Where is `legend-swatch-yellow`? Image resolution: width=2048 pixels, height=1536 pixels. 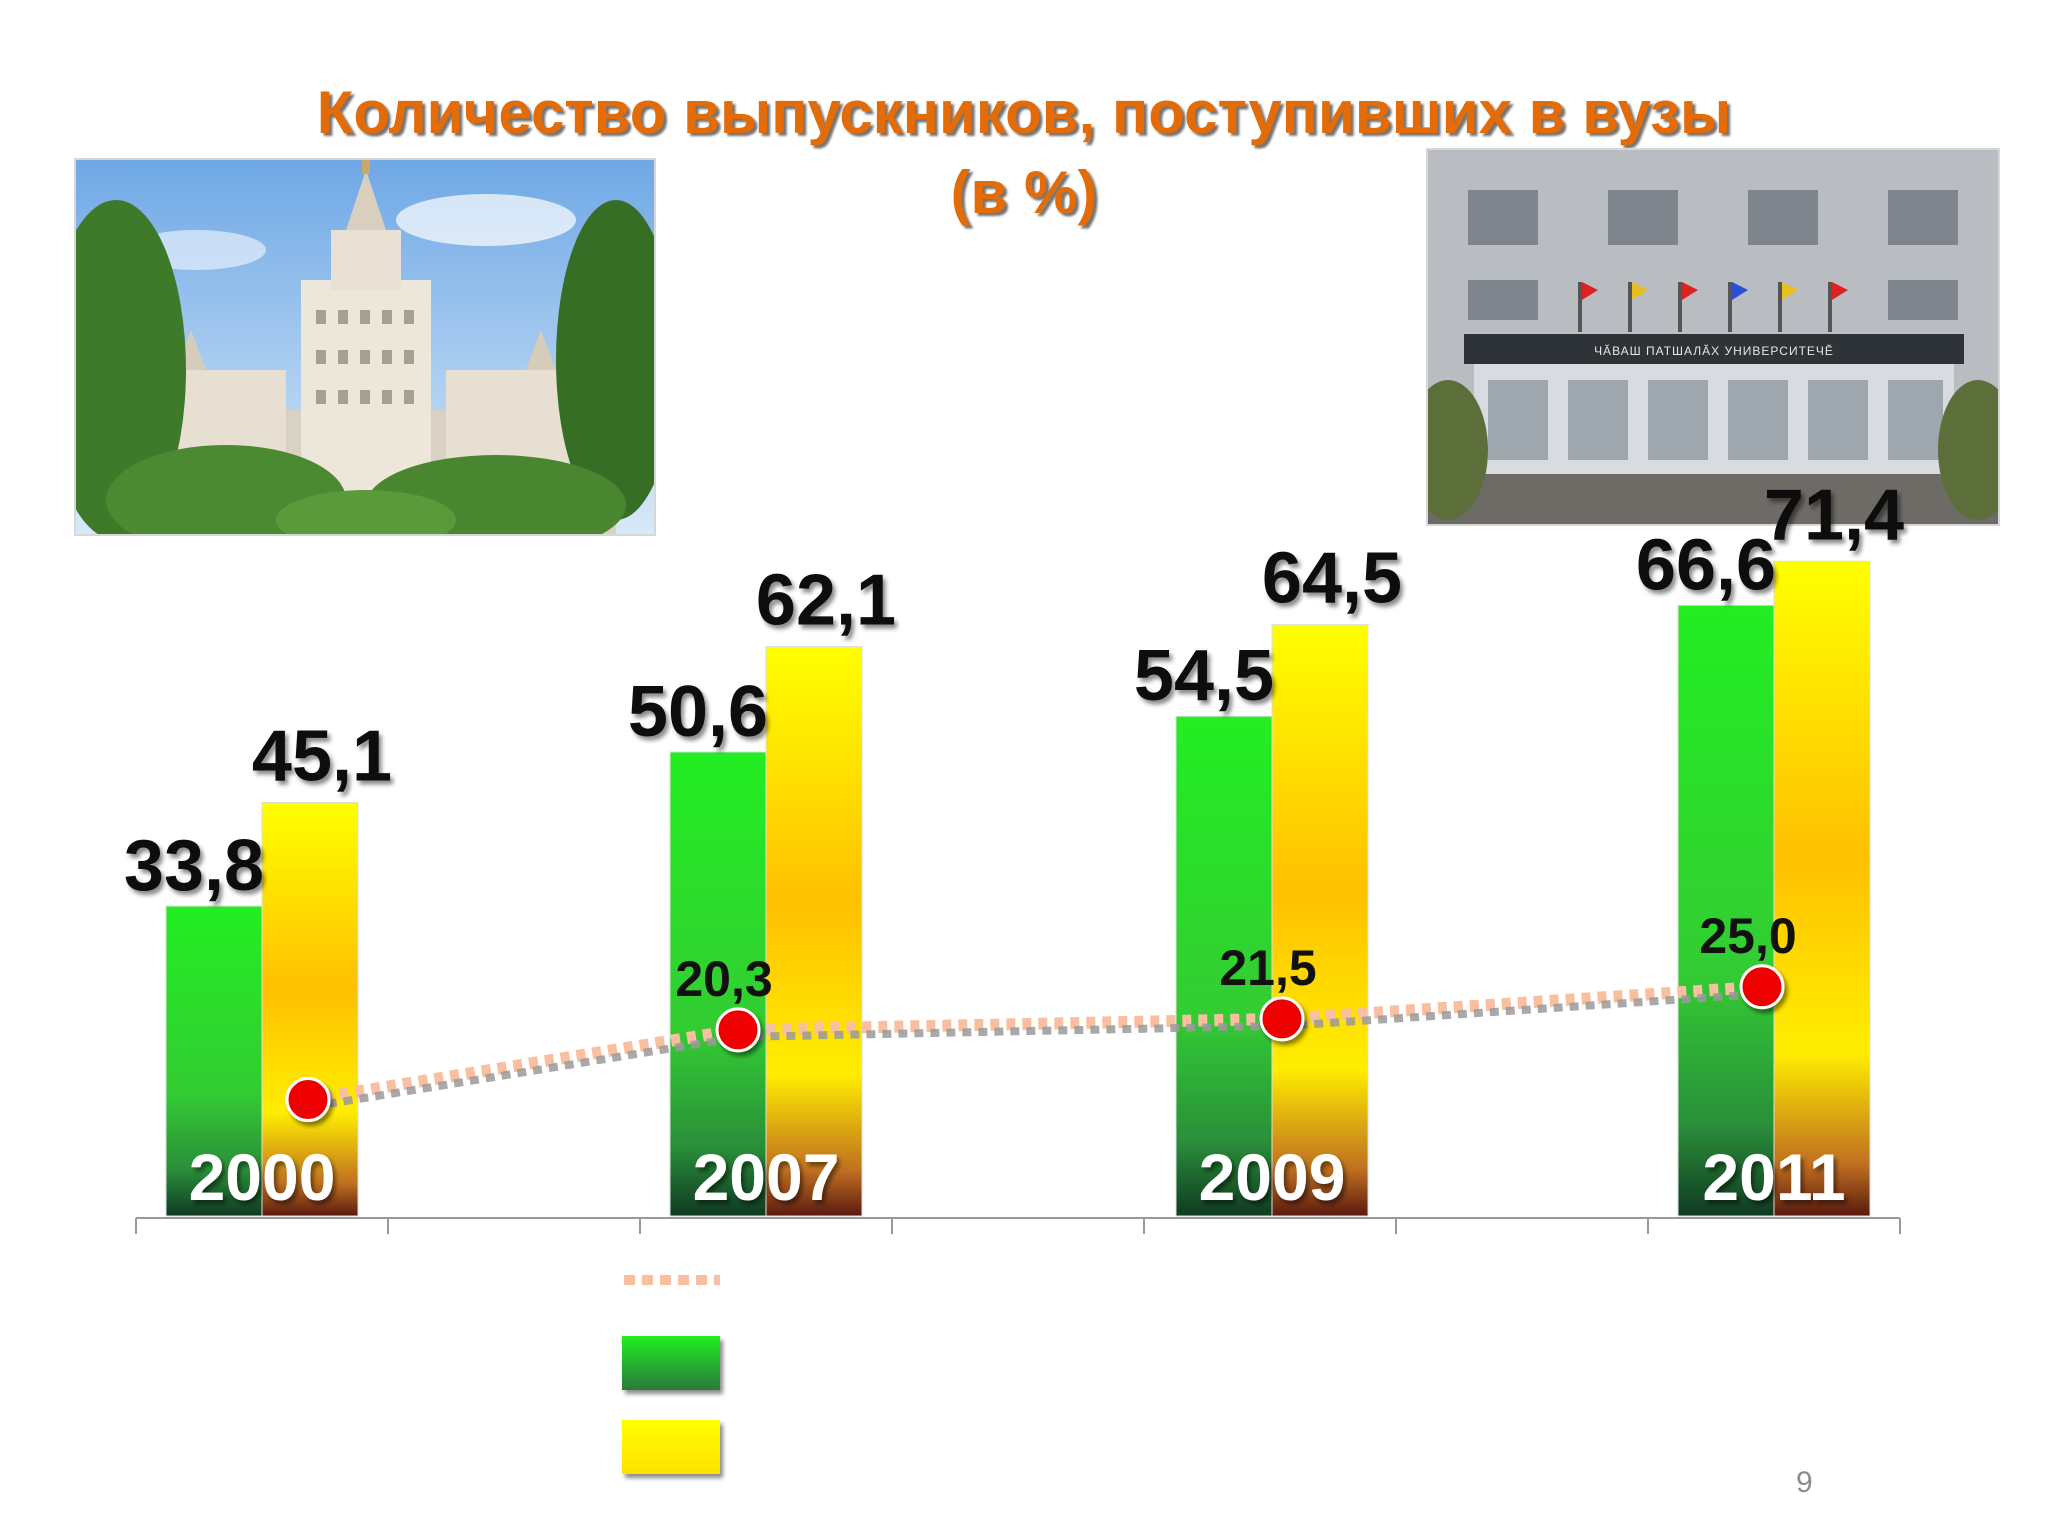
legend-swatch-yellow is located at coordinates (671, 1447).